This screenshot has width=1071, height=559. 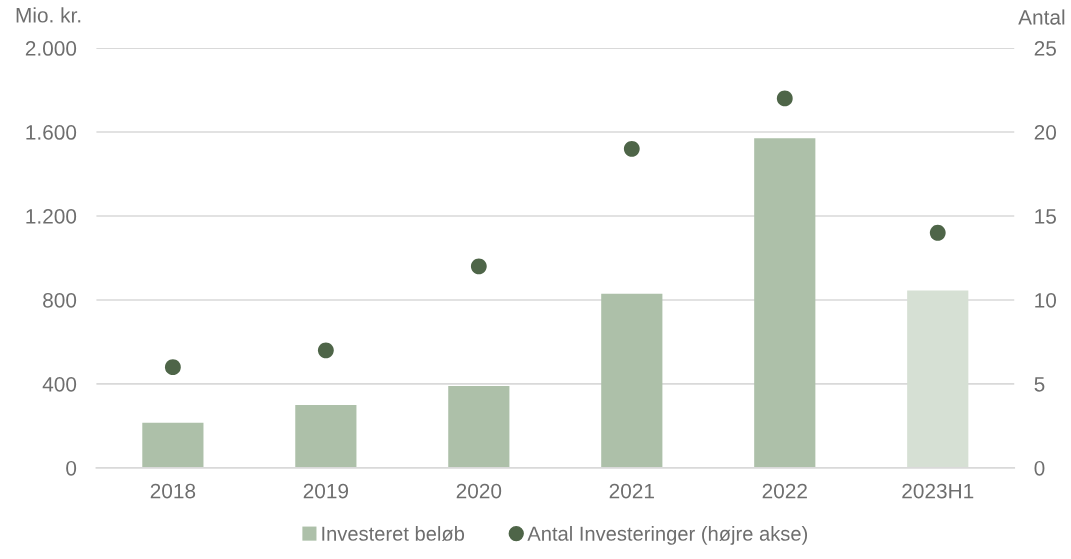 What do you see at coordinates (1045, 48) in the screenshot?
I see `y2-tick-label: 25` at bounding box center [1045, 48].